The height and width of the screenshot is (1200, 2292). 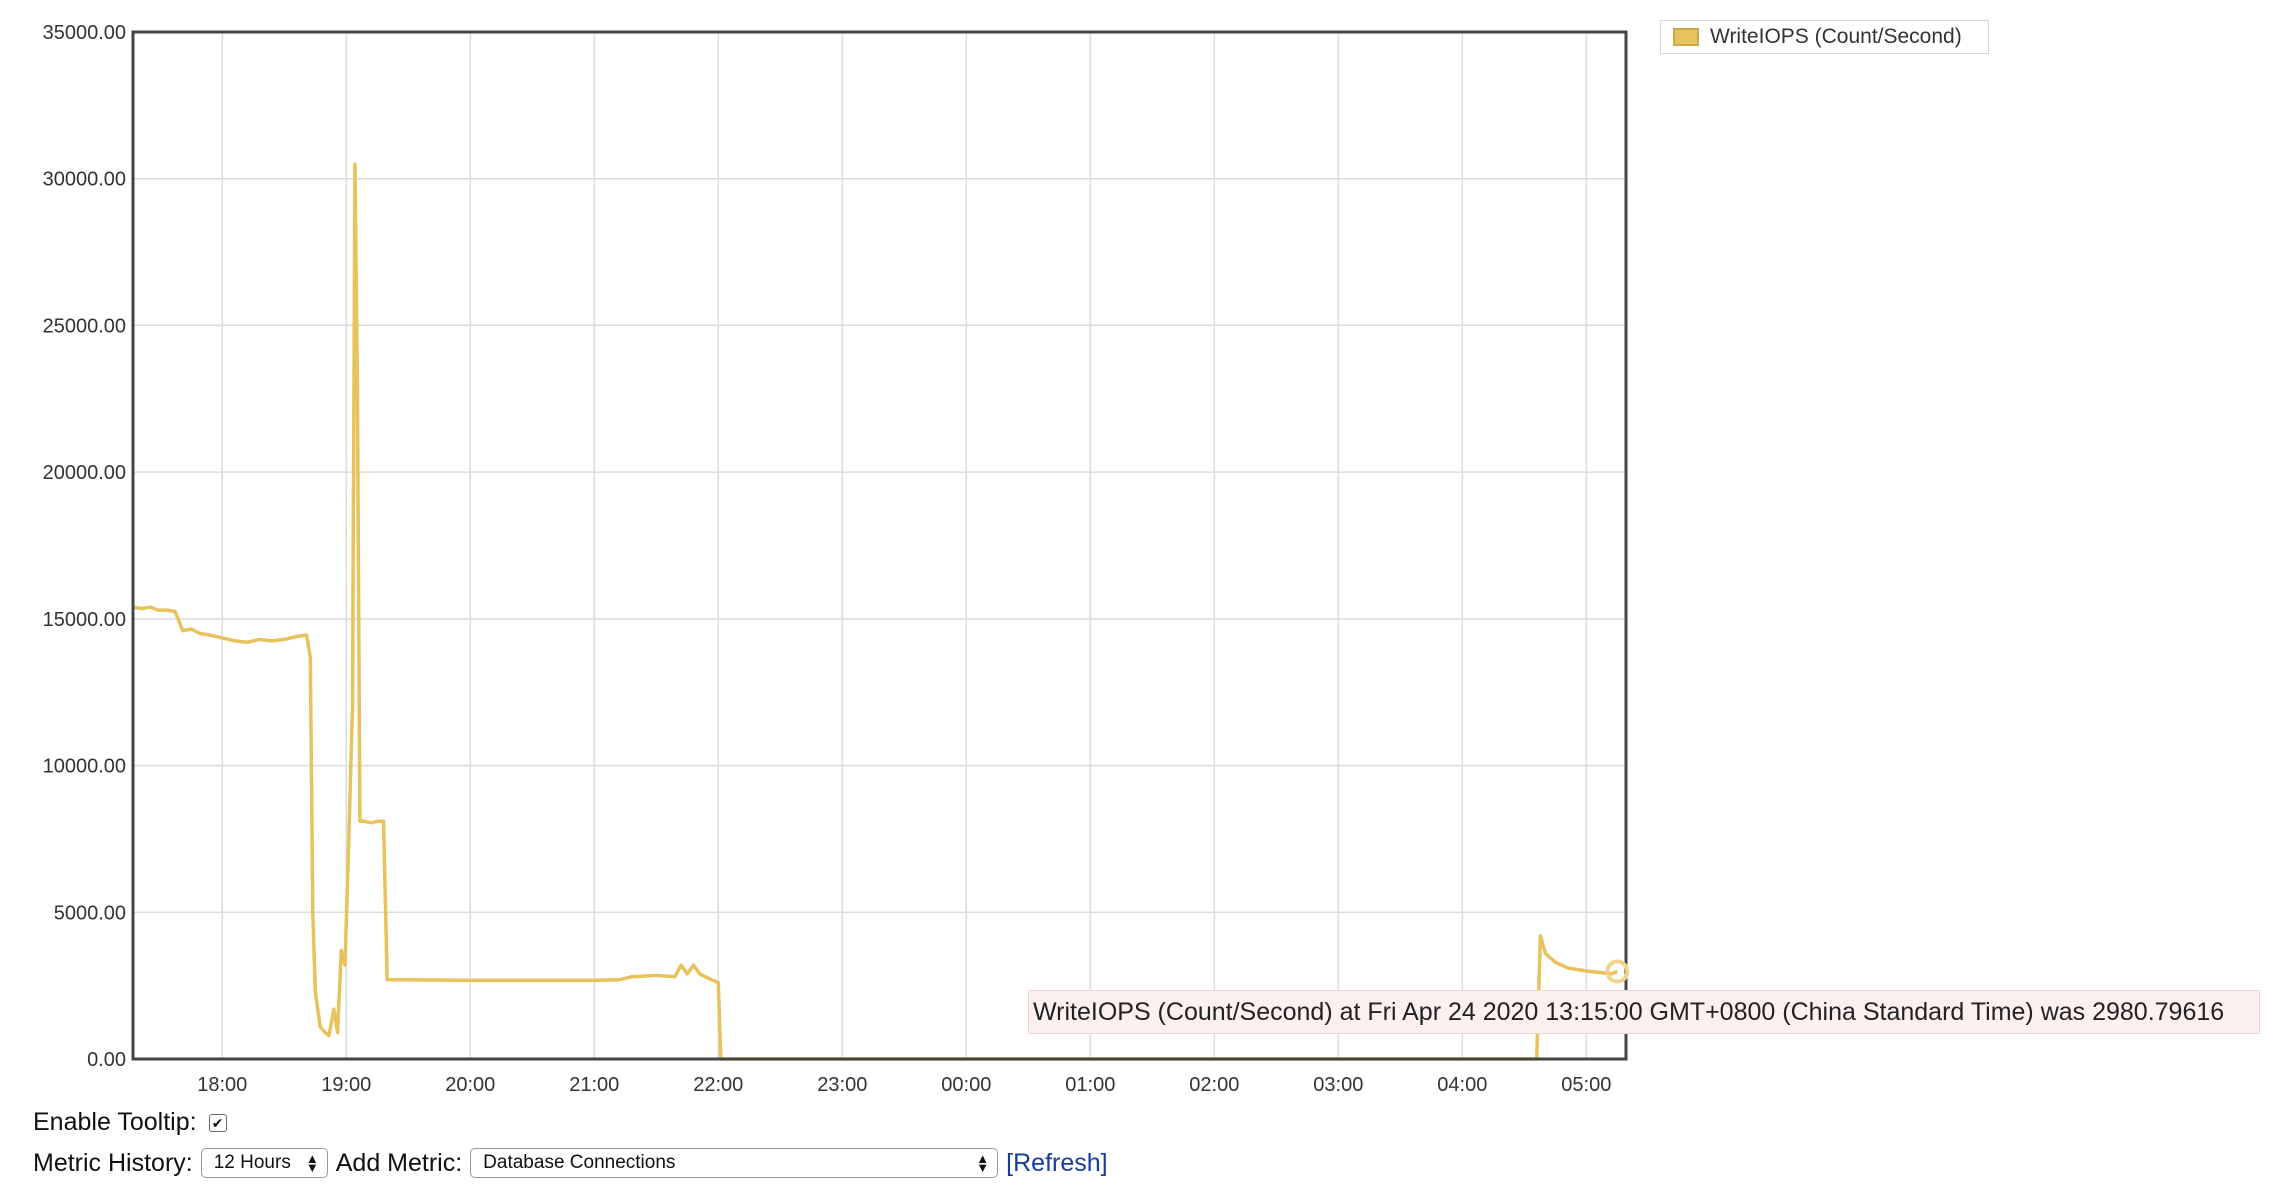 I want to click on x-tick-label: 23:00, so click(x=842, y=1085).